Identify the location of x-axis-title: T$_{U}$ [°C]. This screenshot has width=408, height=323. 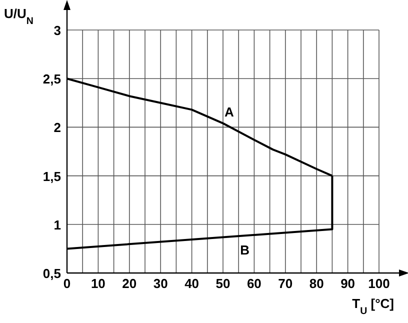
(373, 306).